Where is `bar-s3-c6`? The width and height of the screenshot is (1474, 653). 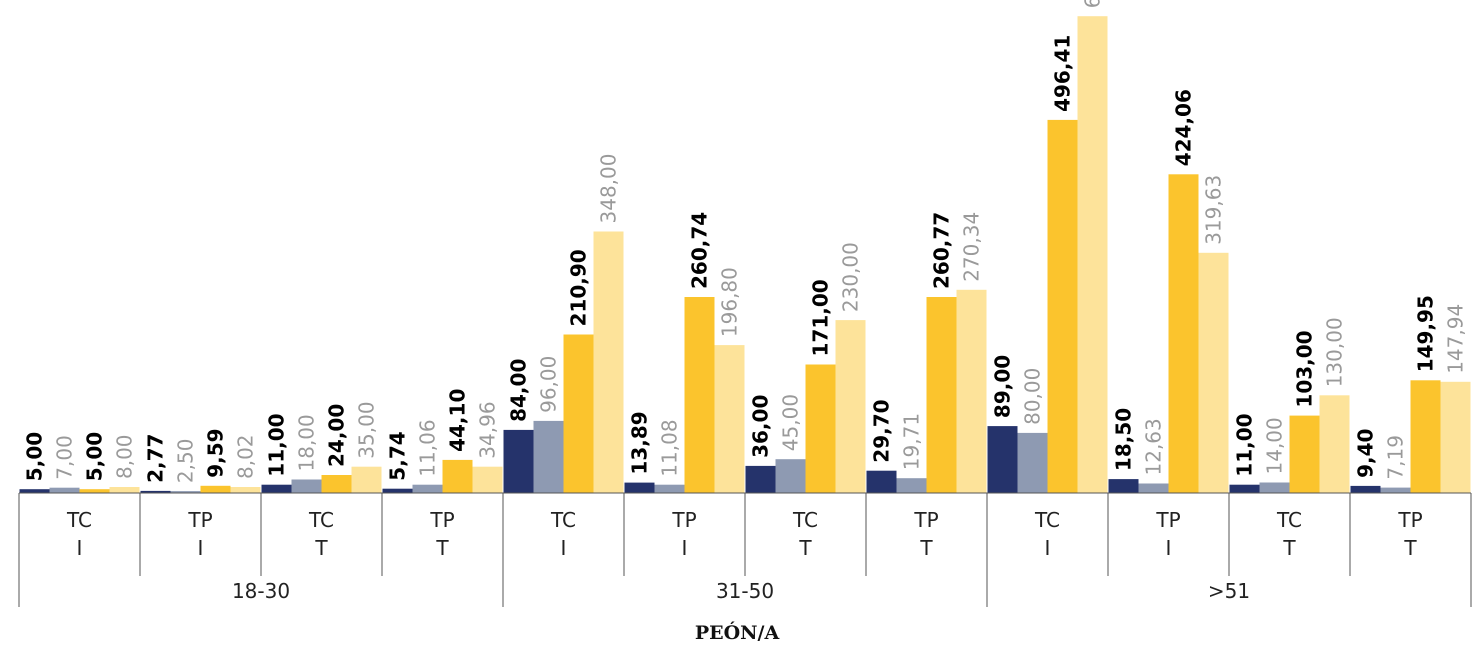 bar-s3-c6 is located at coordinates (700, 395).